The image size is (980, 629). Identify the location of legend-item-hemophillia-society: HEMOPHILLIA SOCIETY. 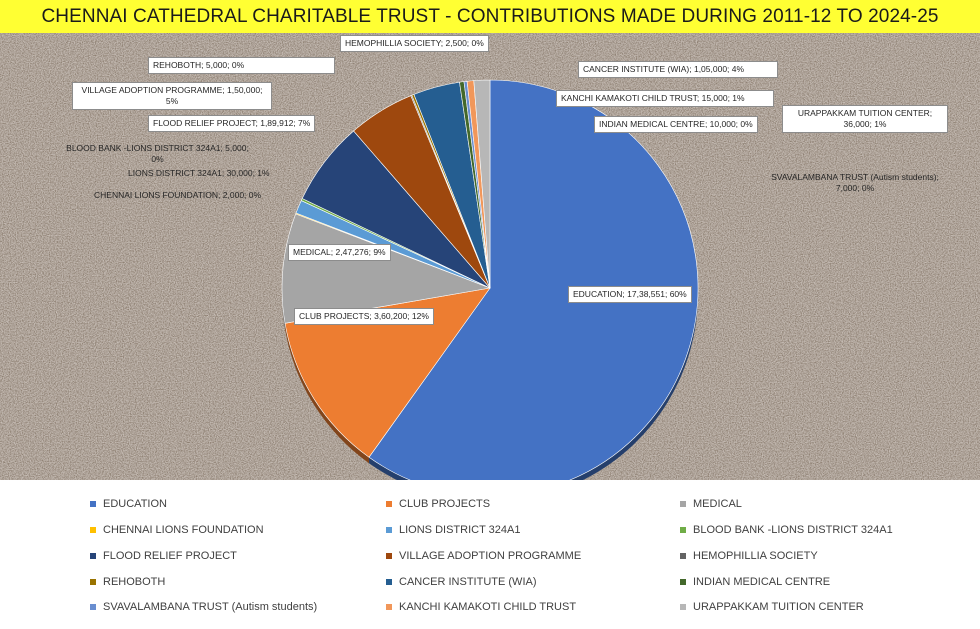
(749, 556).